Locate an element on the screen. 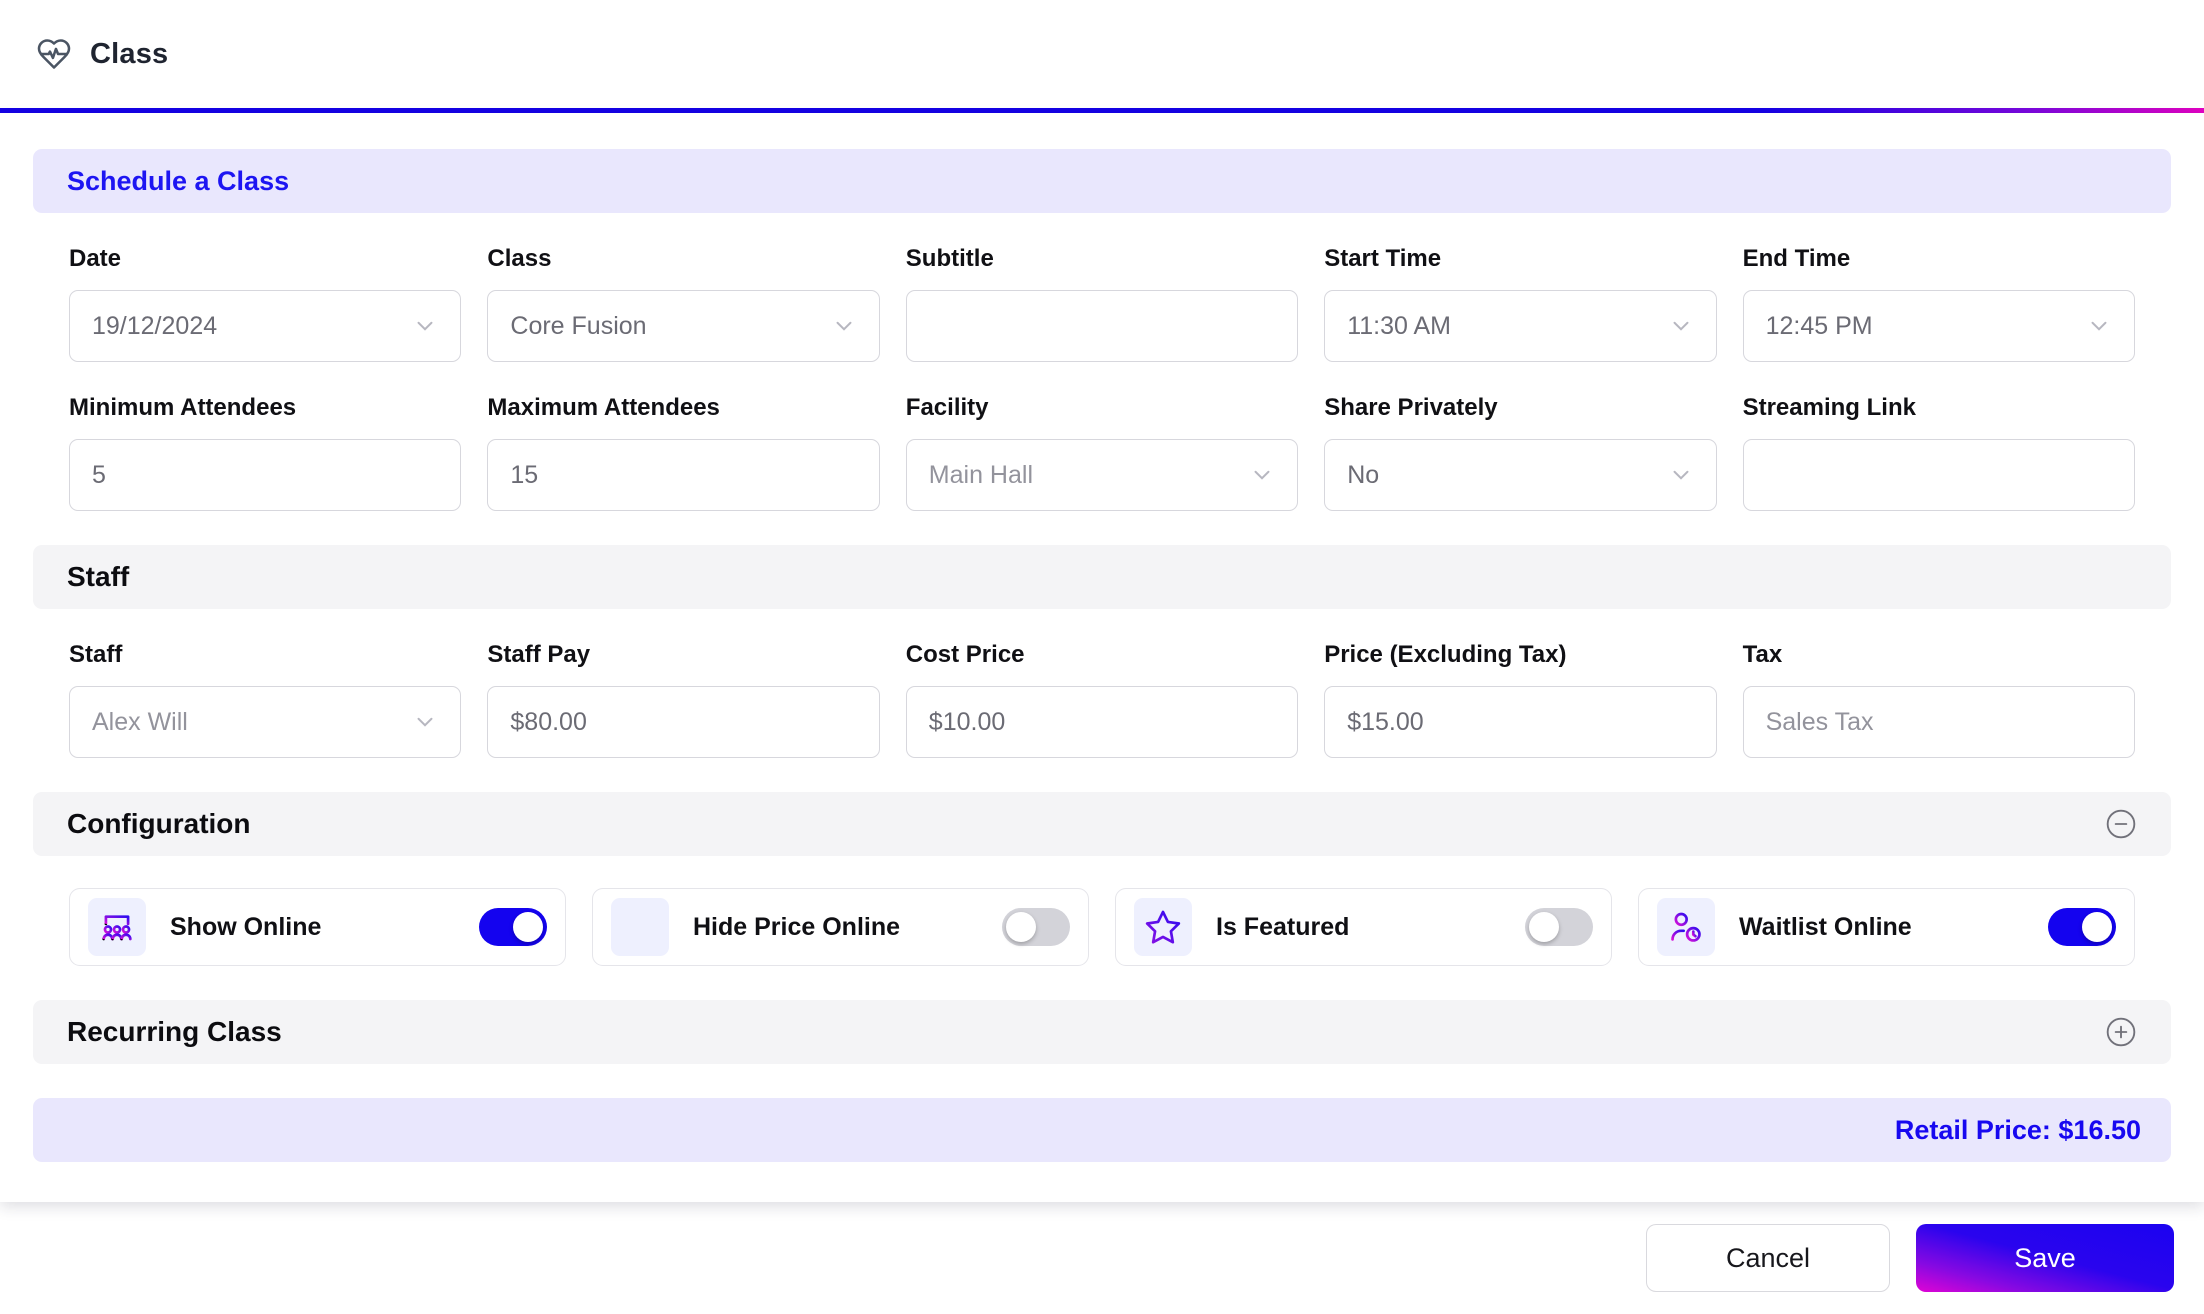 The width and height of the screenshot is (2204, 1314). waitlist-online-card: Waitlist Online is located at coordinates (1886, 927).